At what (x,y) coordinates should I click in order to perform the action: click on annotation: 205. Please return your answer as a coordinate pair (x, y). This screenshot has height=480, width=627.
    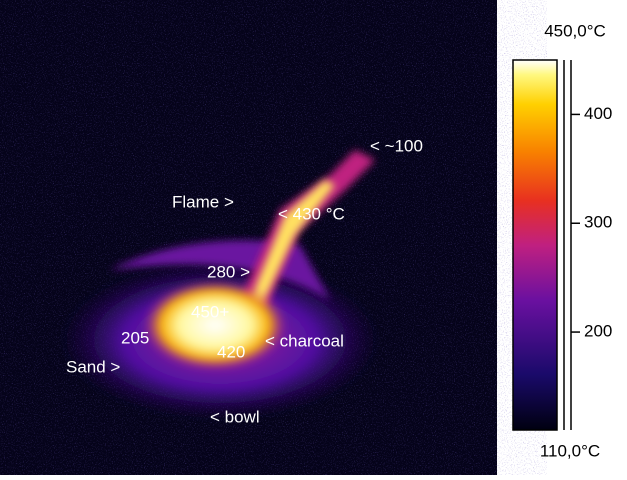
    Looking at the image, I should click on (135, 337).